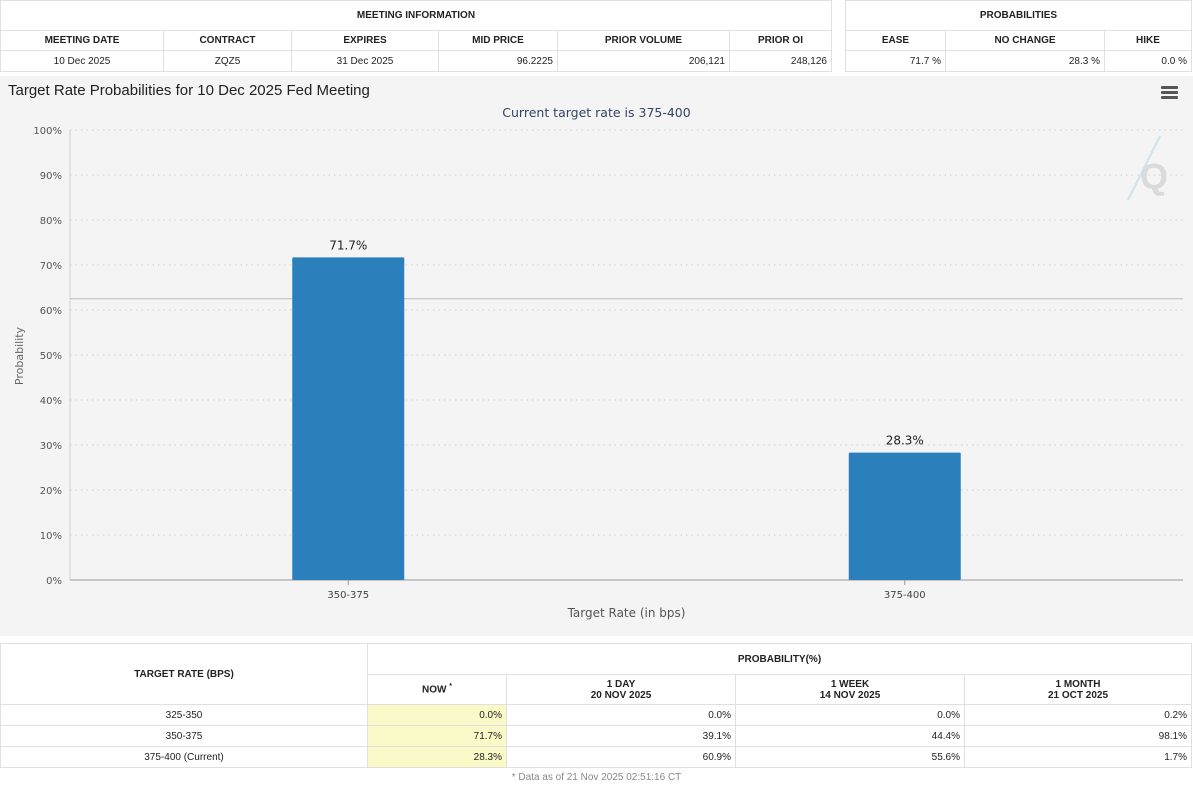 This screenshot has width=1193, height=785. I want to click on contract-value: ZQZ5, so click(227, 61).